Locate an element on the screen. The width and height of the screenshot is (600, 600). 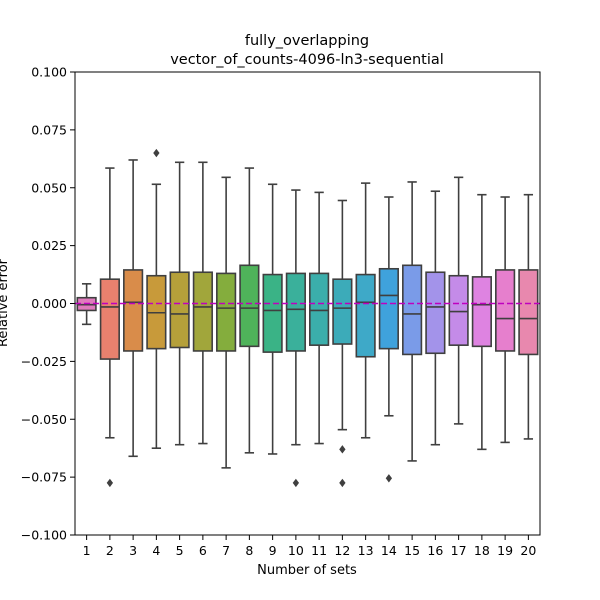
x-tick-label: 12 is located at coordinates (342, 550).